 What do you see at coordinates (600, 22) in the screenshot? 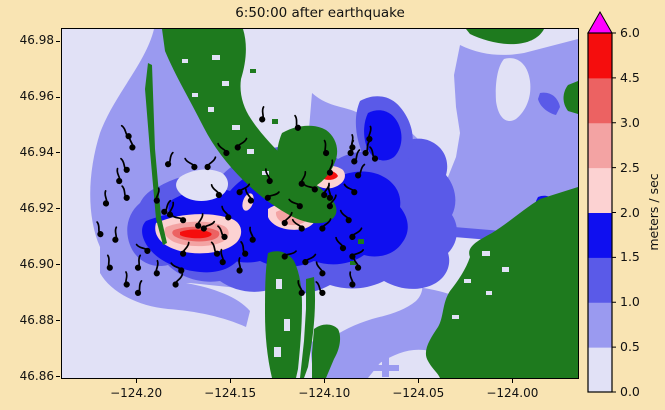
I see `colorbar-extend-triangle` at bounding box center [600, 22].